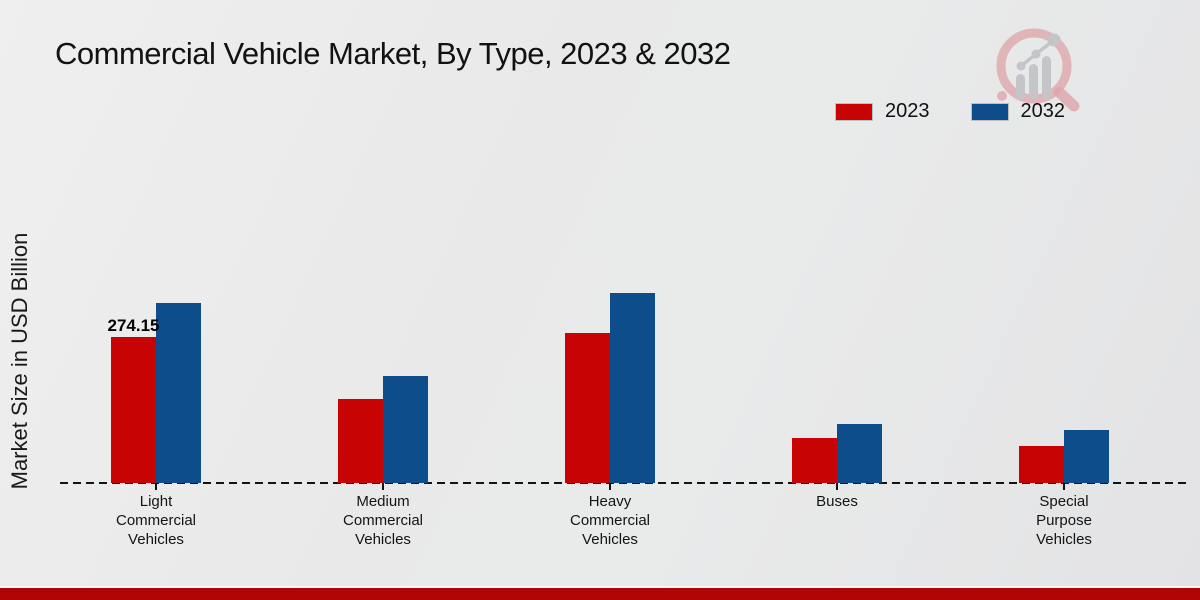 This screenshot has width=1200, height=600. Describe the element at coordinates (610, 486) in the screenshot. I see `x-axis-tick-heavy-commercial-vehicles` at that location.